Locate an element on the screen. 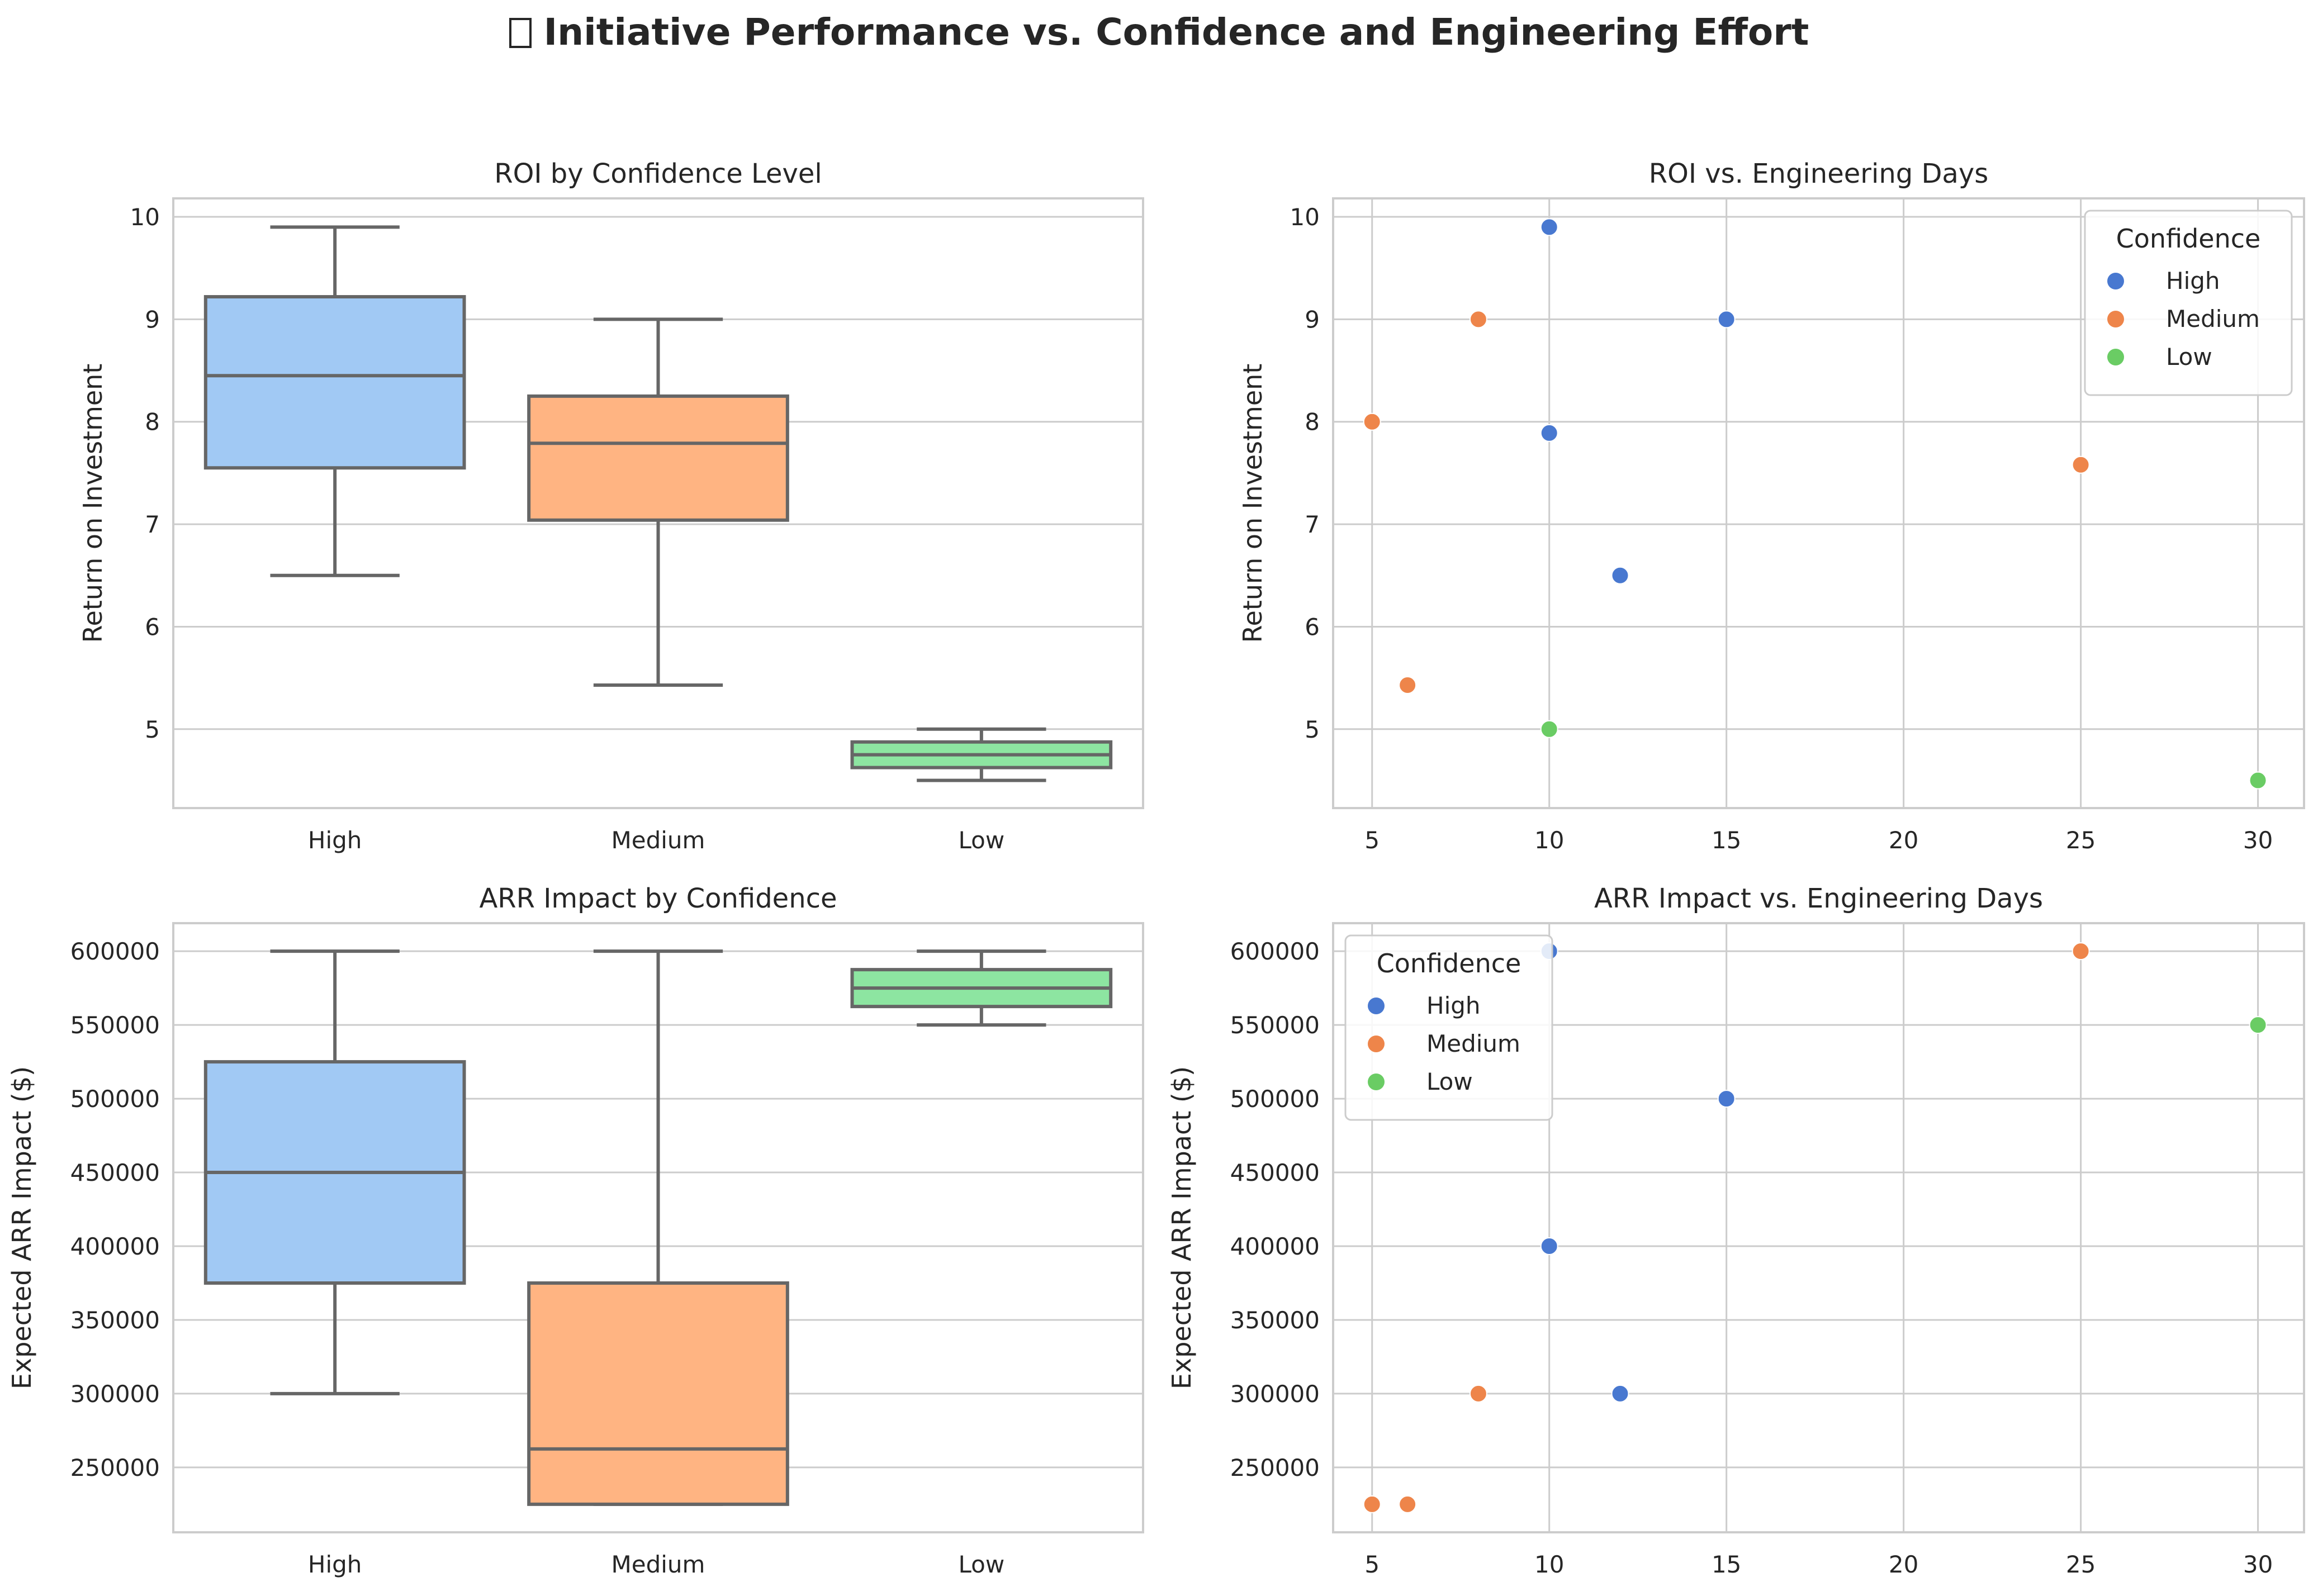 Image resolution: width=2318 pixels, height=1596 pixels. x-tick-label: 10 is located at coordinates (1549, 1564).